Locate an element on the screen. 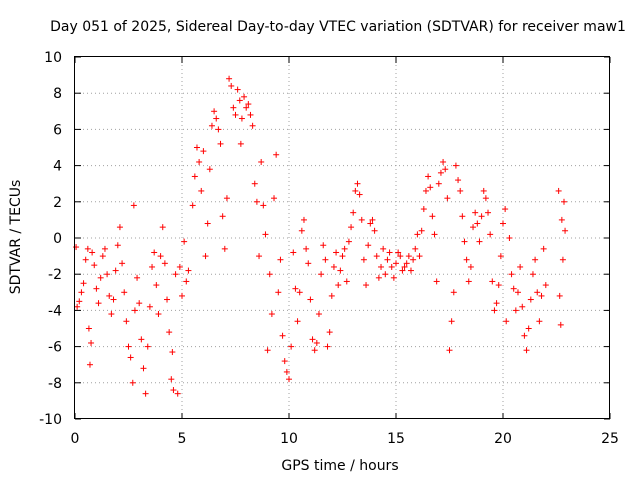 Image resolution: width=640 pixels, height=480 pixels. y-tick-label: 8 is located at coordinates (57, 94).